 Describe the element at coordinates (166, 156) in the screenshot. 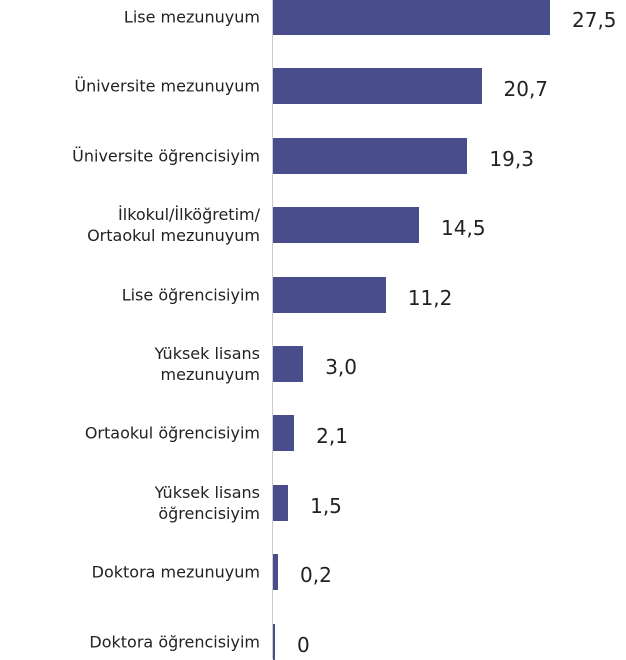

I see `category-label: Üniversite öğrencisiyim` at that location.